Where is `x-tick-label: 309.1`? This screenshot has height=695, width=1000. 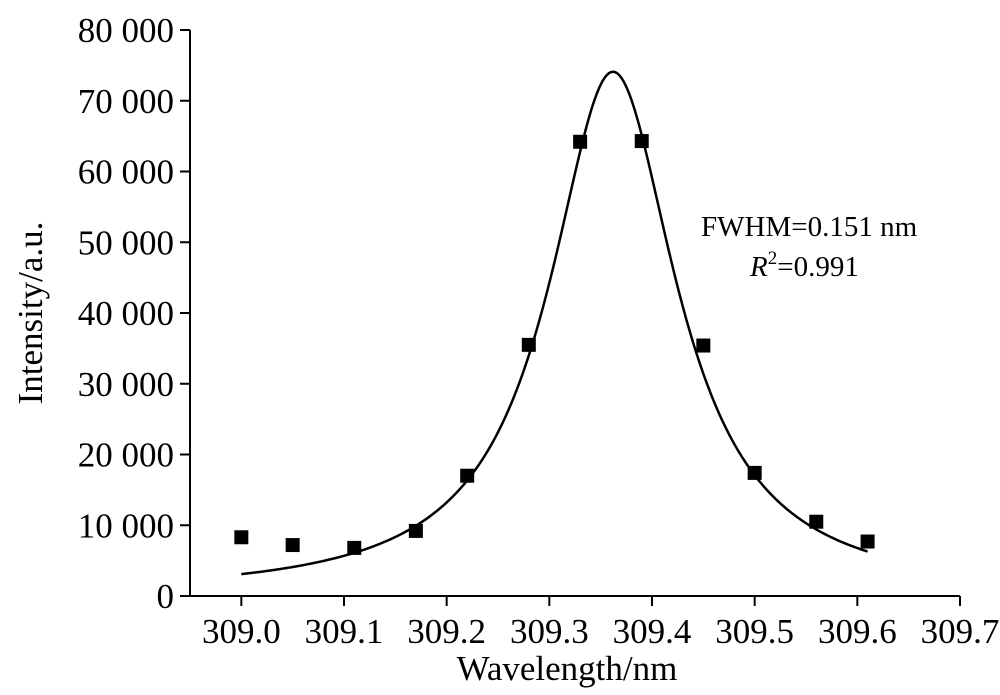
x-tick-label: 309.1 is located at coordinates (344, 631).